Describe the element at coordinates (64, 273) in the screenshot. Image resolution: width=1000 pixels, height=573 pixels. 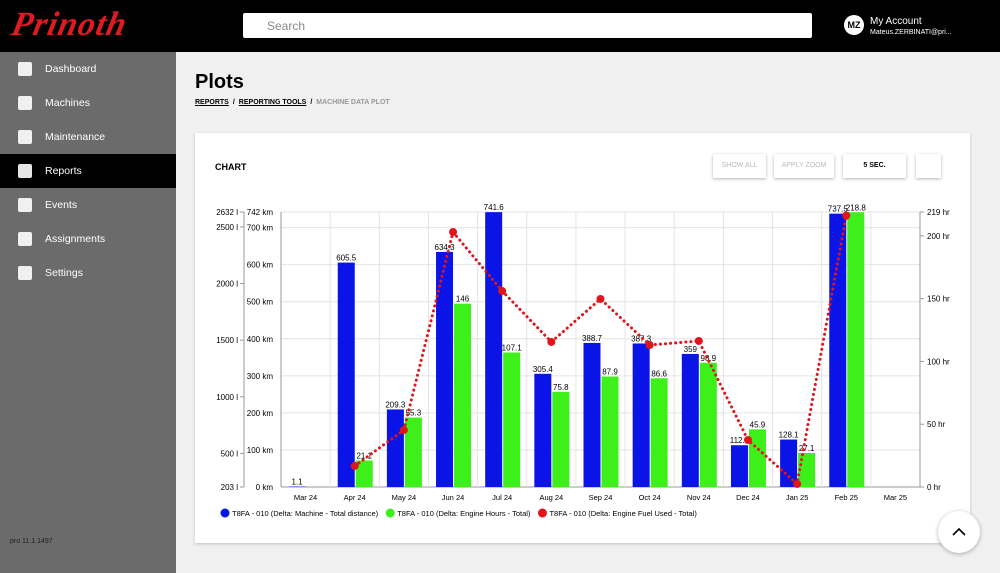
I see `nav-label: Settings` at that location.